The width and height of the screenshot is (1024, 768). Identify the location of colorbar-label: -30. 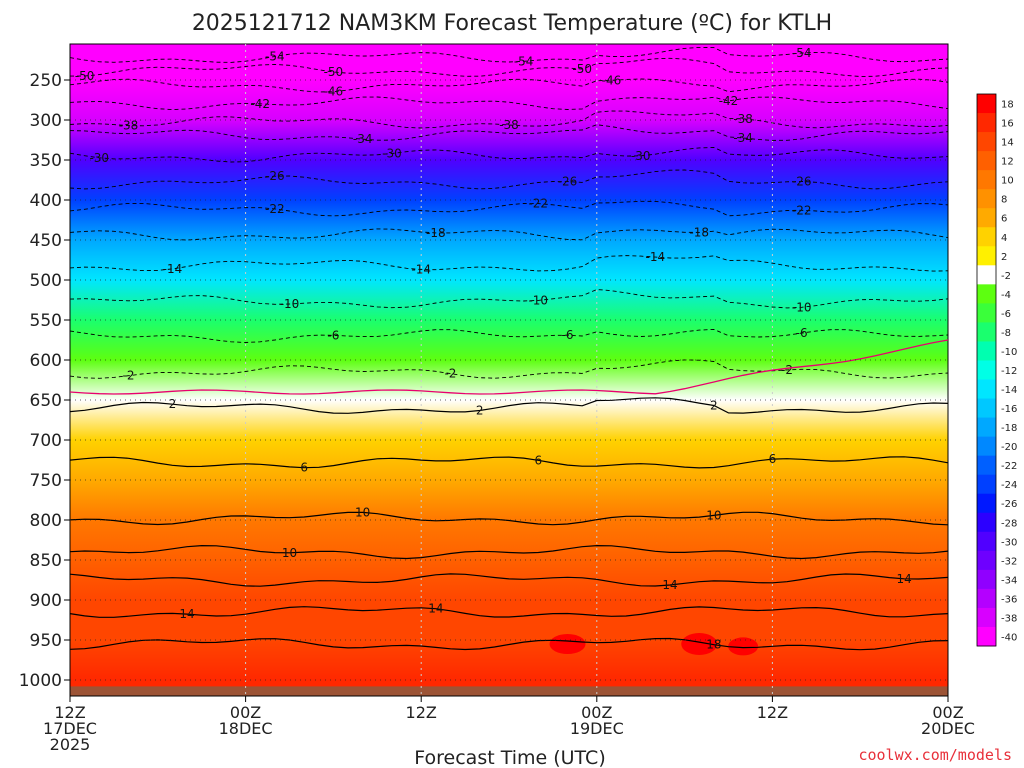
(1009, 542).